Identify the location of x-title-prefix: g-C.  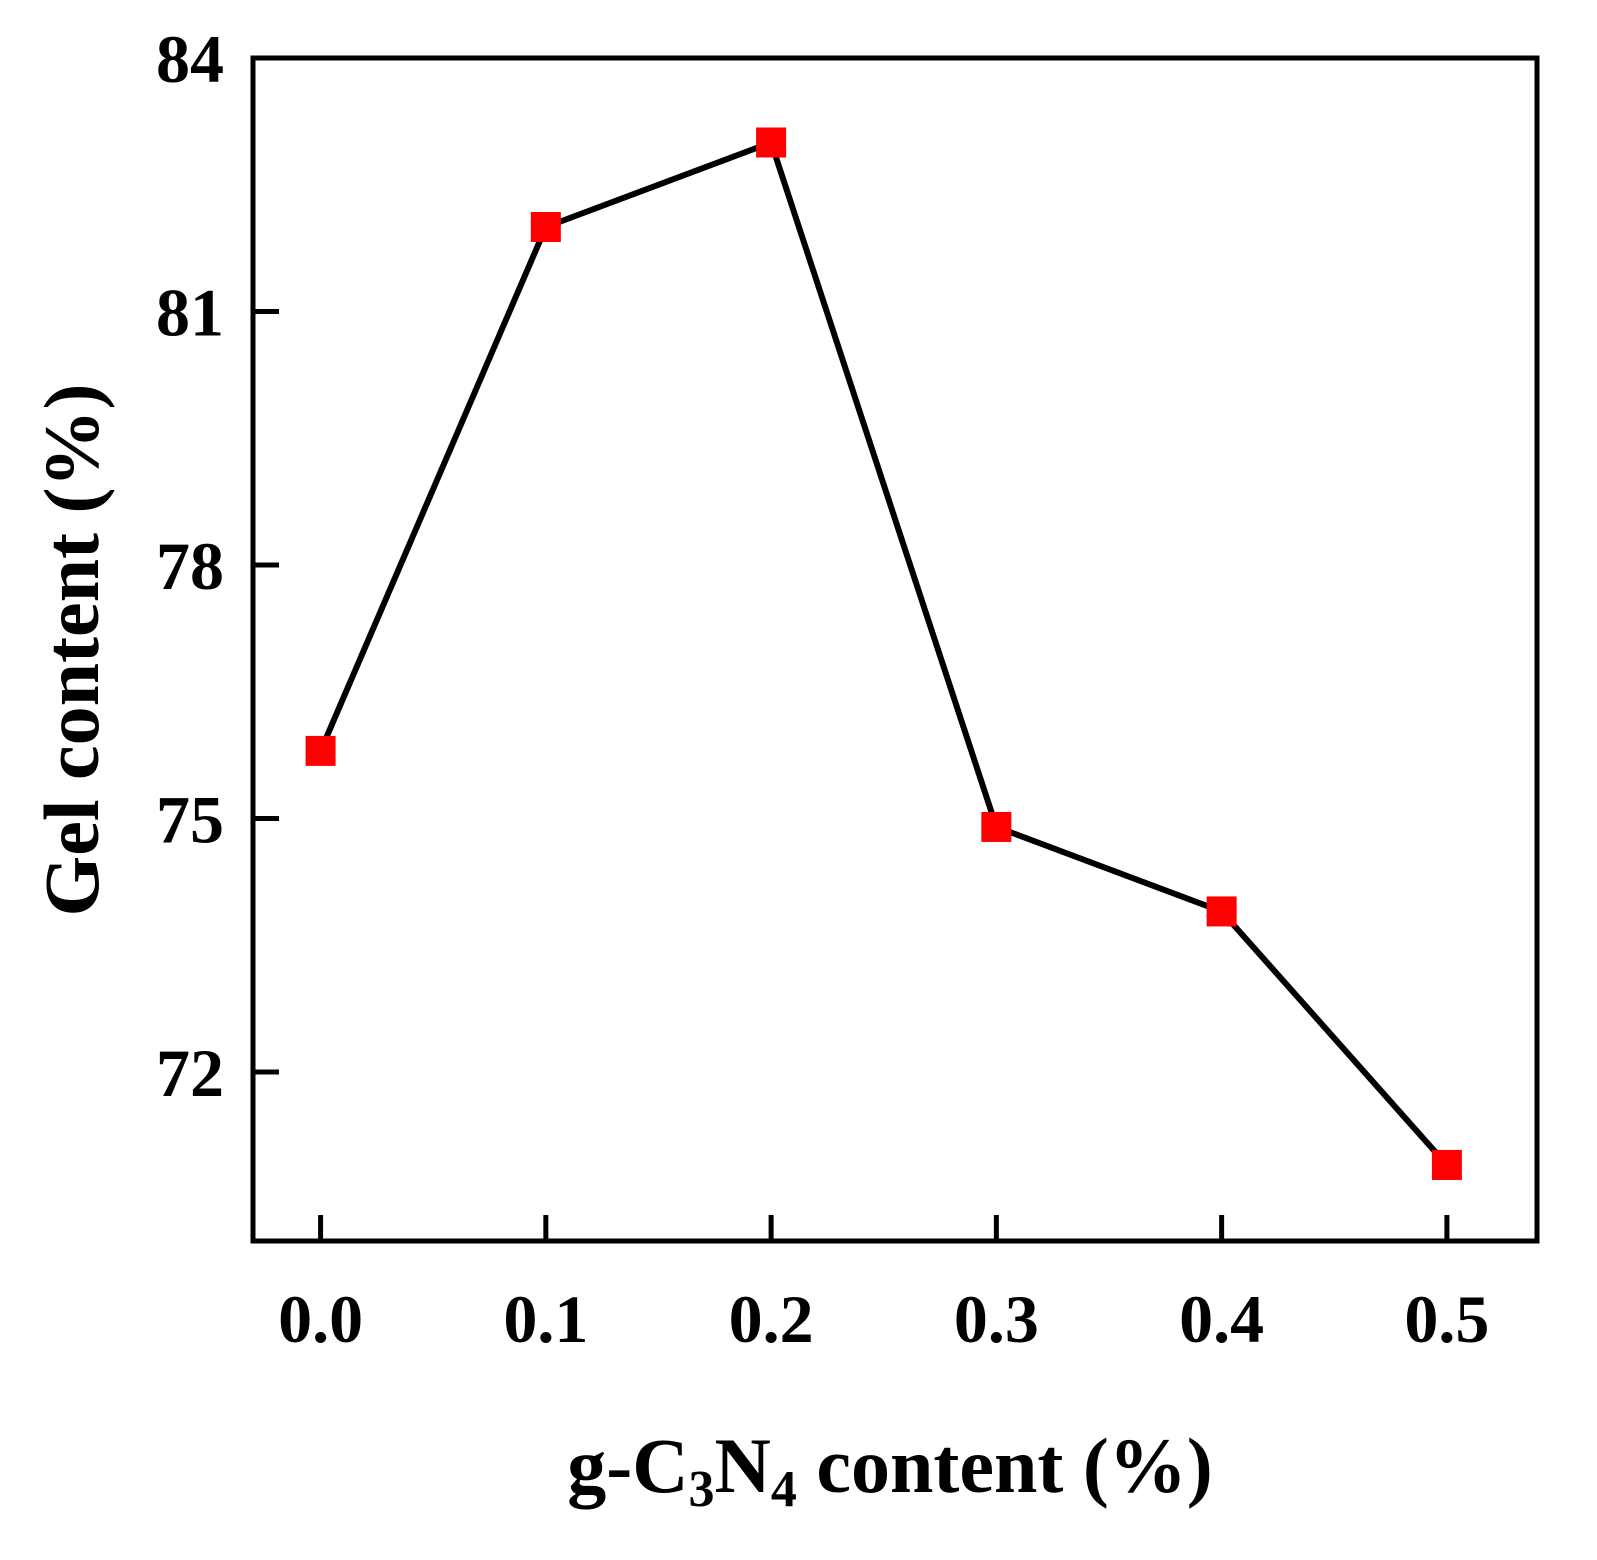
(627, 1465).